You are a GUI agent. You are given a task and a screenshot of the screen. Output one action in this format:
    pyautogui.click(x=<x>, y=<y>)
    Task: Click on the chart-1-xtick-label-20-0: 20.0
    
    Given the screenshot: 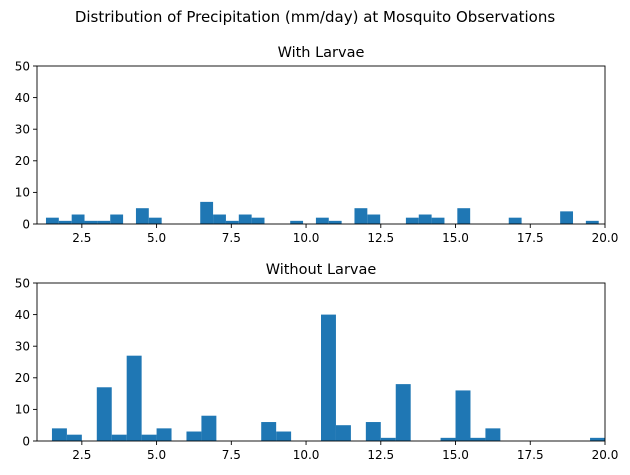 What is the action you would take?
    pyautogui.click(x=605, y=455)
    